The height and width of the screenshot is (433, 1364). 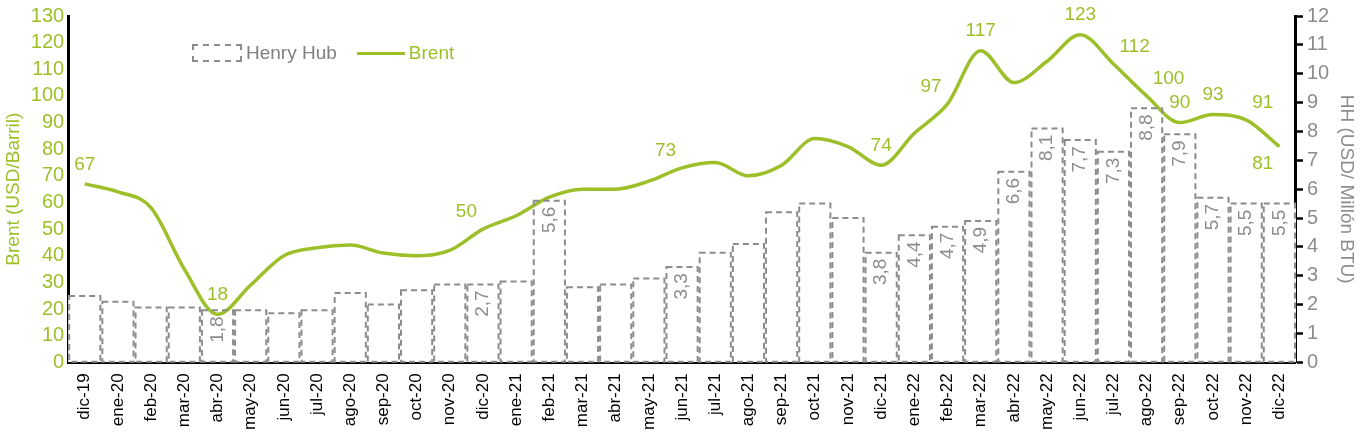 I want to click on data-label: 7,9, so click(x=1179, y=153).